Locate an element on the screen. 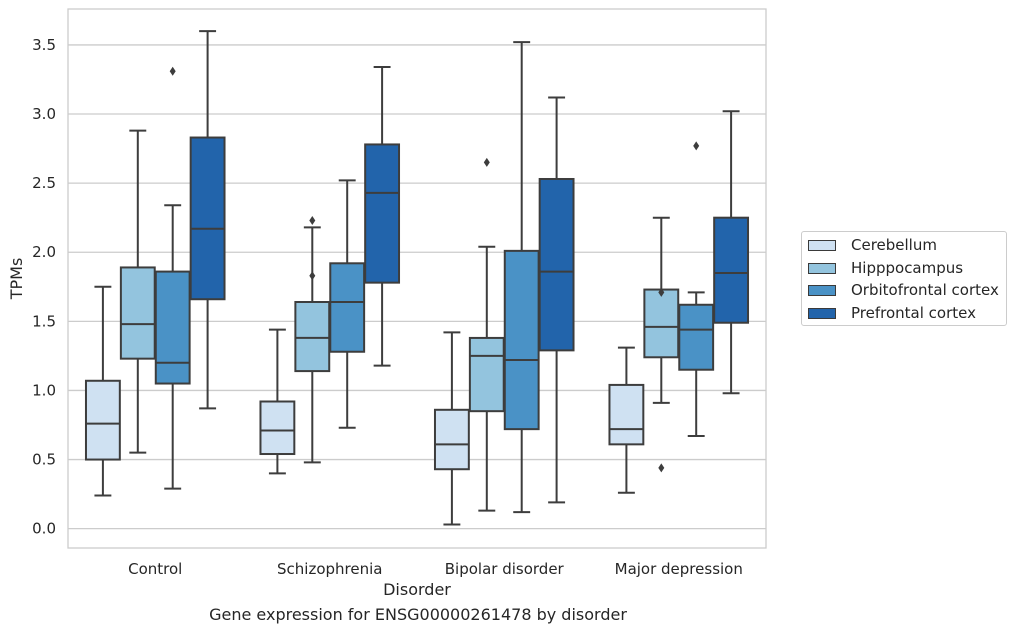 Image resolution: width=1018 pixels, height=634 pixels. legend-swatch-cerebellum is located at coordinates (822, 245).